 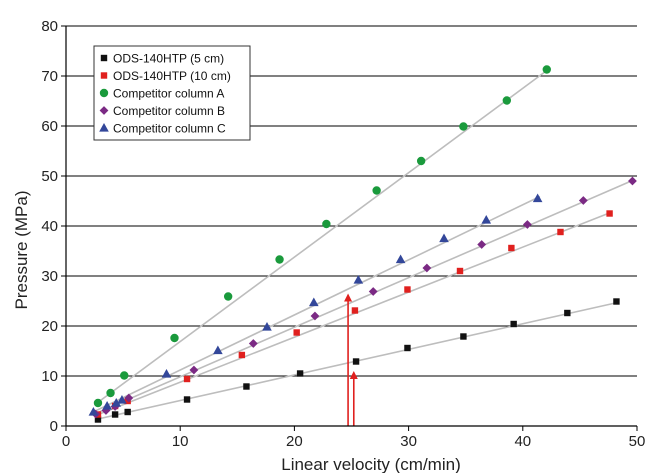 I want to click on y-tick-label: 40, so click(x=49, y=226).